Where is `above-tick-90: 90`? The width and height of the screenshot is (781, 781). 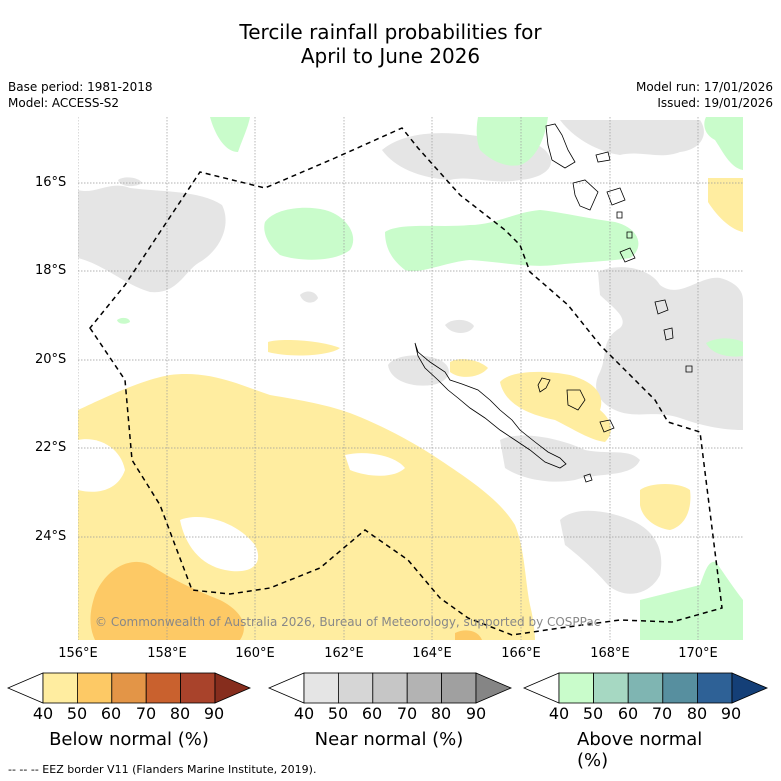 above-tick-90: 90 is located at coordinates (731, 713).